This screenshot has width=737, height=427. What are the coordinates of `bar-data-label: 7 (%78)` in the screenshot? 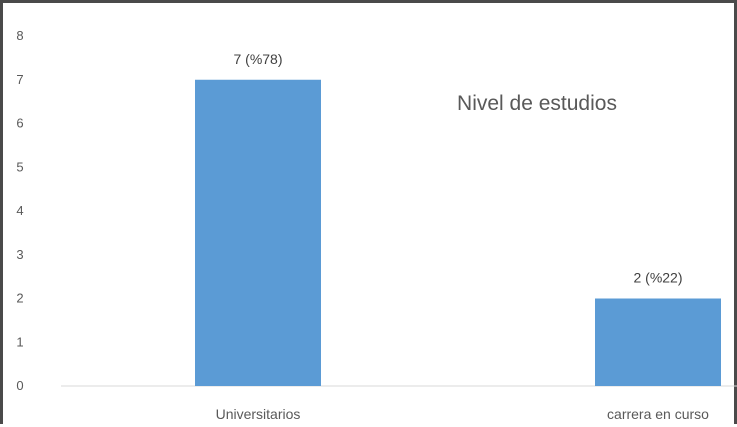 It's located at (257, 59).